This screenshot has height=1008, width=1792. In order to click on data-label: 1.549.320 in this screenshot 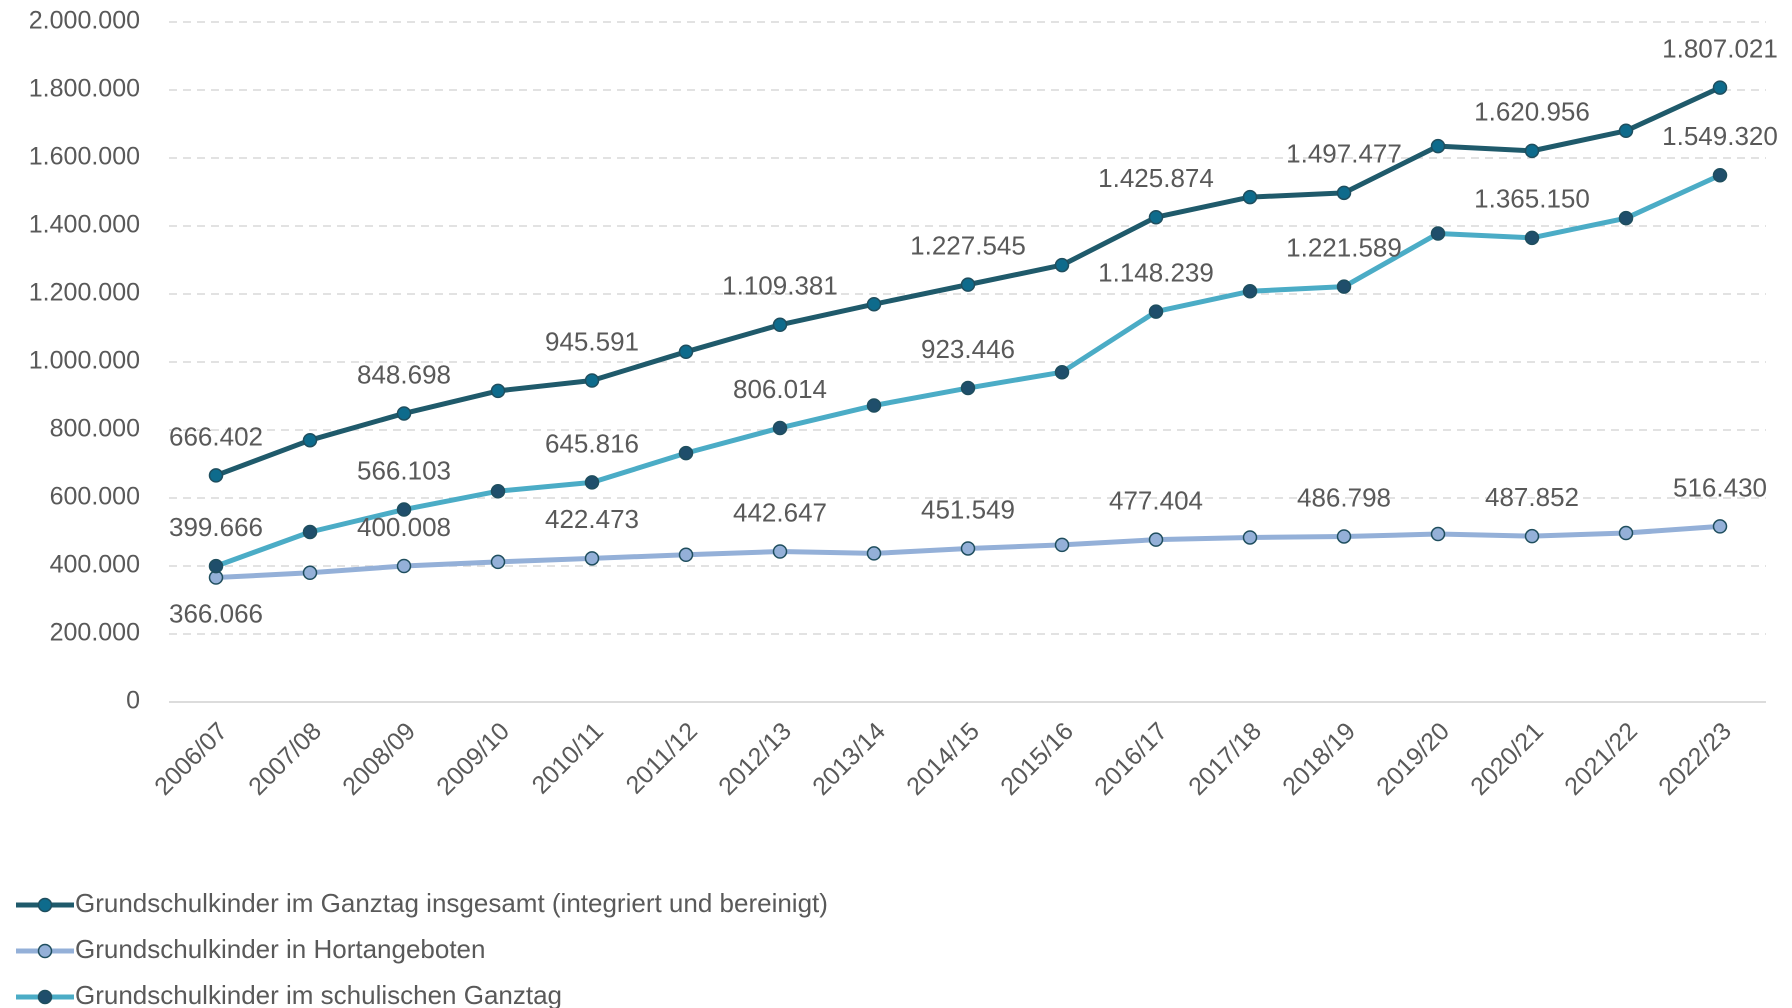, I will do `click(1720, 136)`.